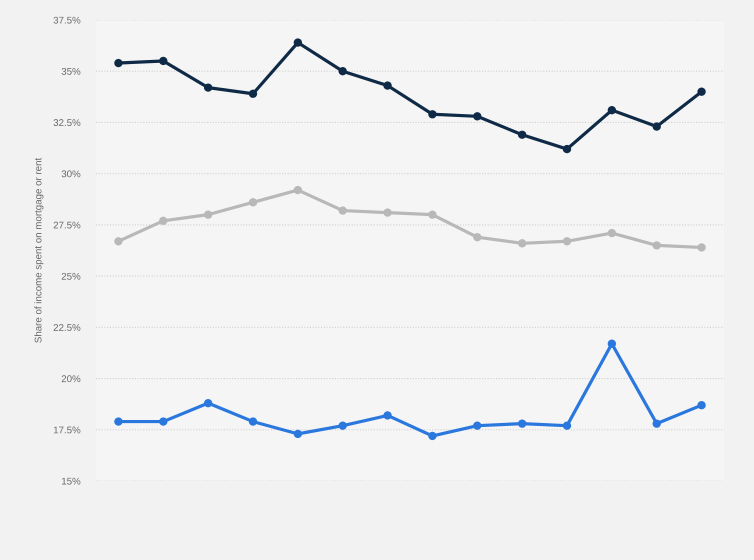  I want to click on y-tick-label: 35%, so click(71, 71).